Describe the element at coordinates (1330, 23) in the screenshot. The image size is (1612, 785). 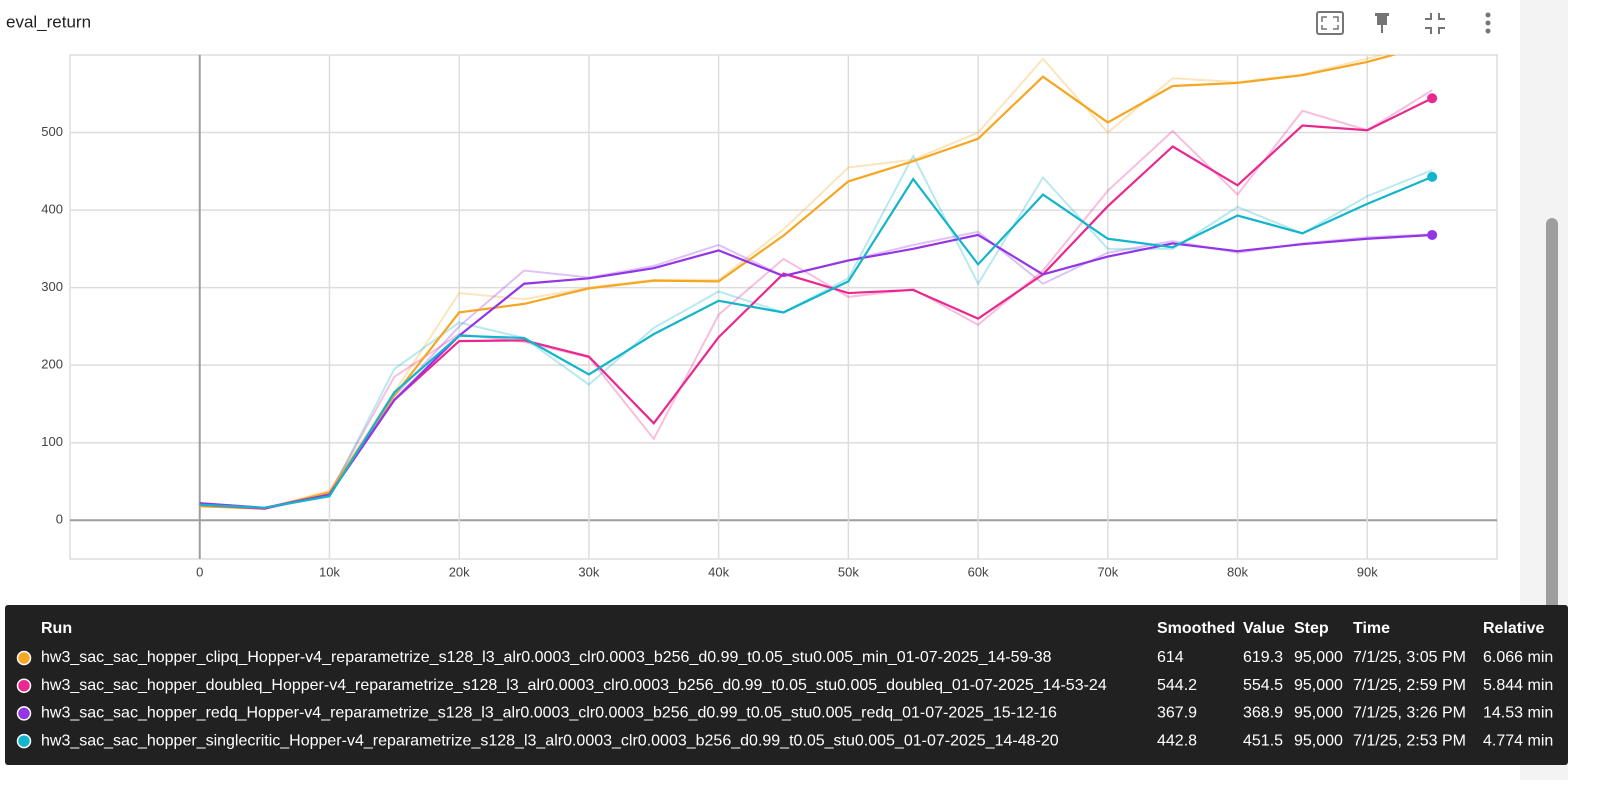
I see `fit-icon` at that location.